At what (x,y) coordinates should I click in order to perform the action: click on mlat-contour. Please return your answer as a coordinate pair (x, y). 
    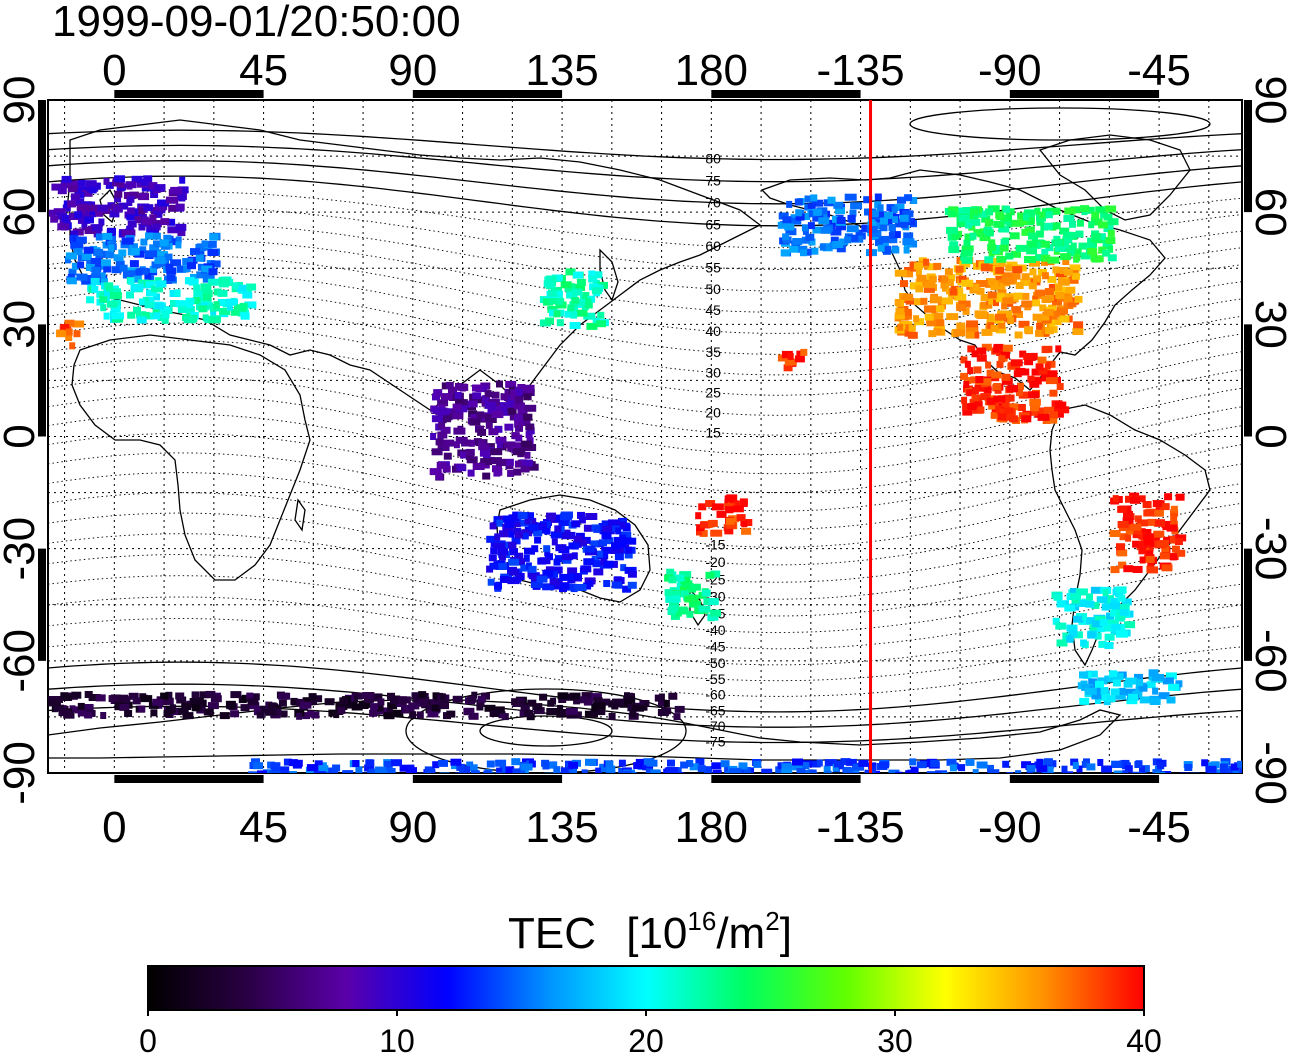
    Looking at the image, I should click on (645, 145).